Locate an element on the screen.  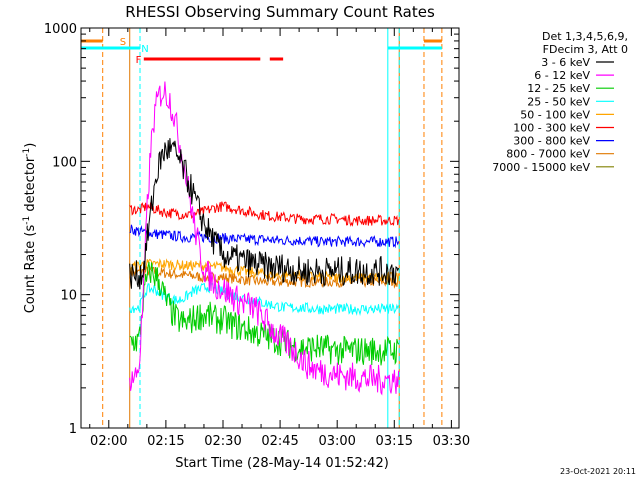
x-tick-label-1: 02:15 is located at coordinates (165, 441).